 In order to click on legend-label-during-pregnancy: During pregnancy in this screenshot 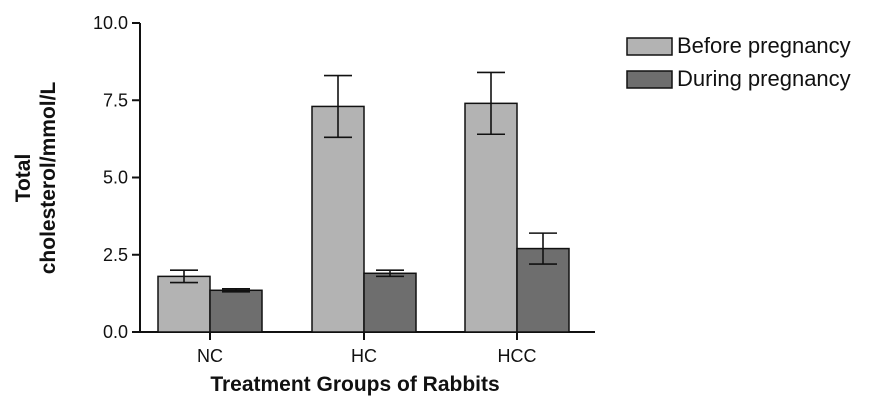, I will do `click(764, 78)`.